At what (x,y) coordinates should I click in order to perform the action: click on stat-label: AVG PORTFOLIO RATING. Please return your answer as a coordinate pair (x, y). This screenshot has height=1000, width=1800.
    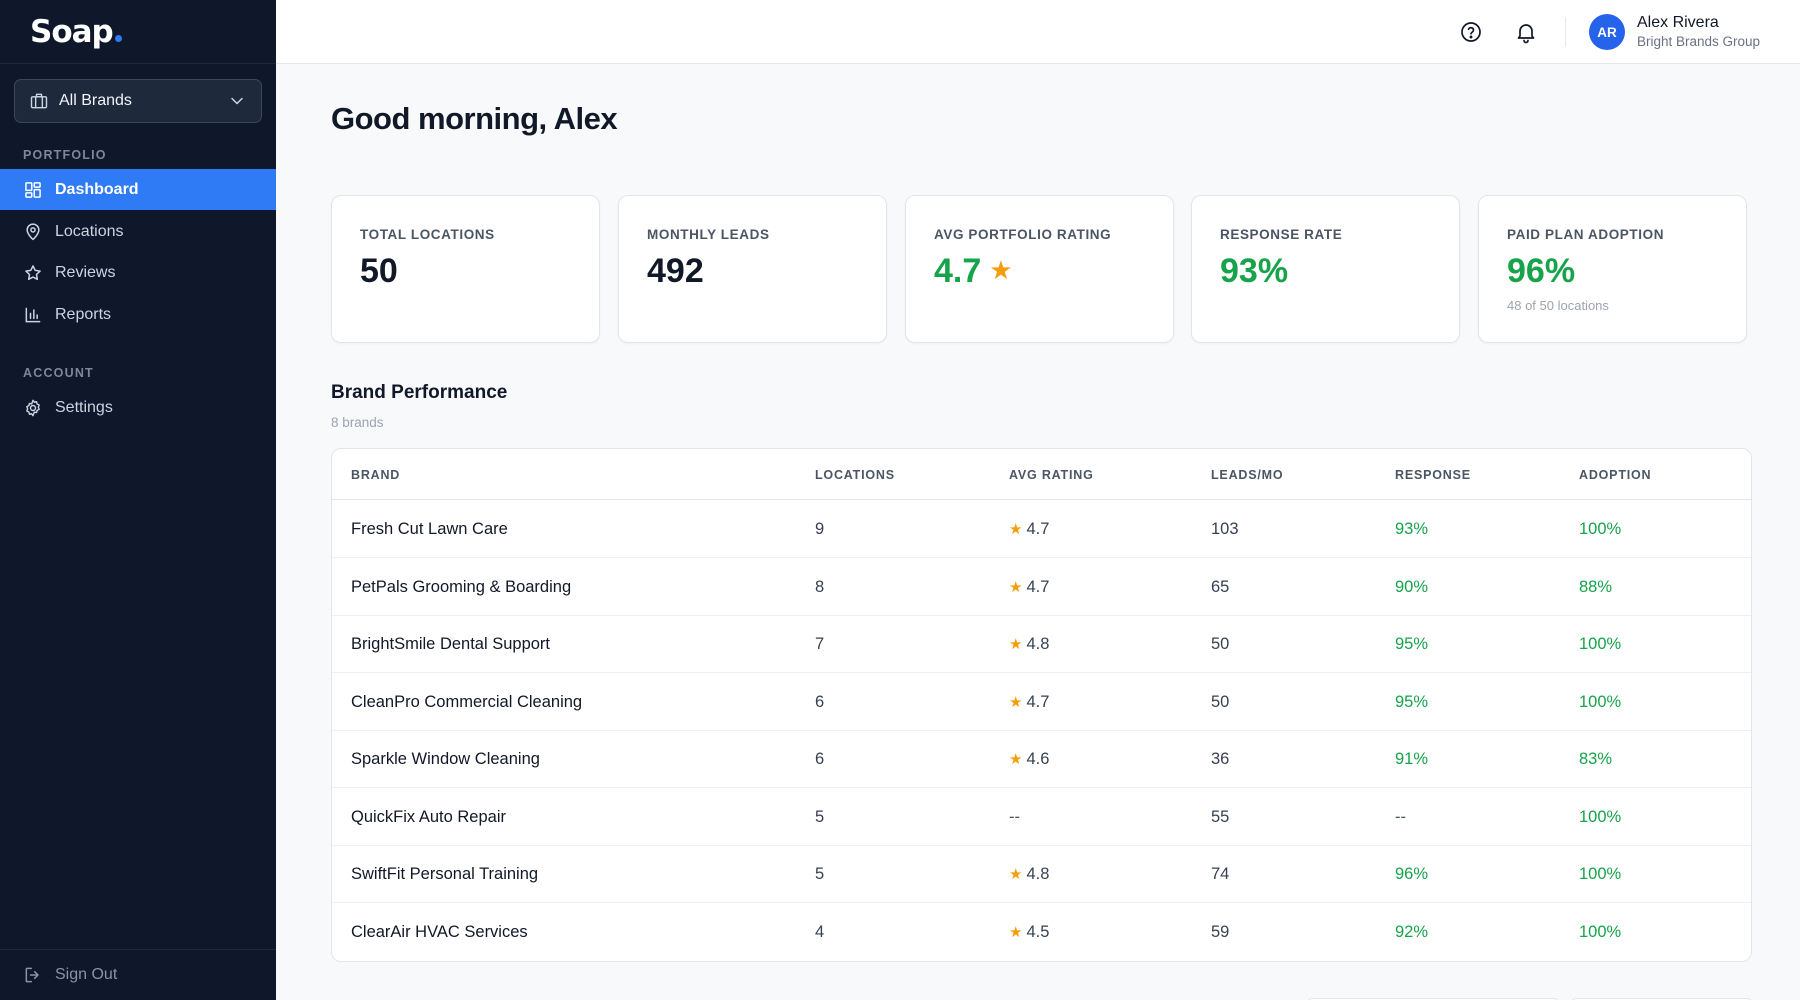
    Looking at the image, I should click on (1023, 234).